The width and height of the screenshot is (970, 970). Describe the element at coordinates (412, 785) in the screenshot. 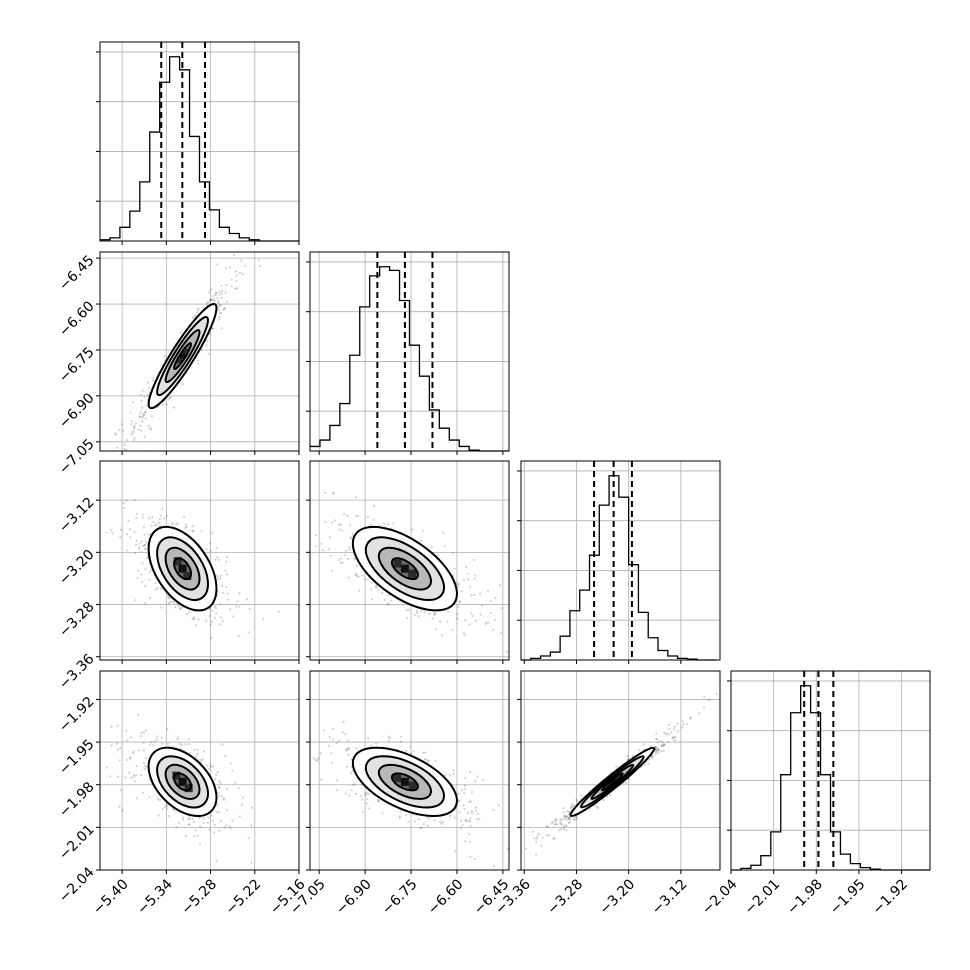

I see `density-core` at that location.